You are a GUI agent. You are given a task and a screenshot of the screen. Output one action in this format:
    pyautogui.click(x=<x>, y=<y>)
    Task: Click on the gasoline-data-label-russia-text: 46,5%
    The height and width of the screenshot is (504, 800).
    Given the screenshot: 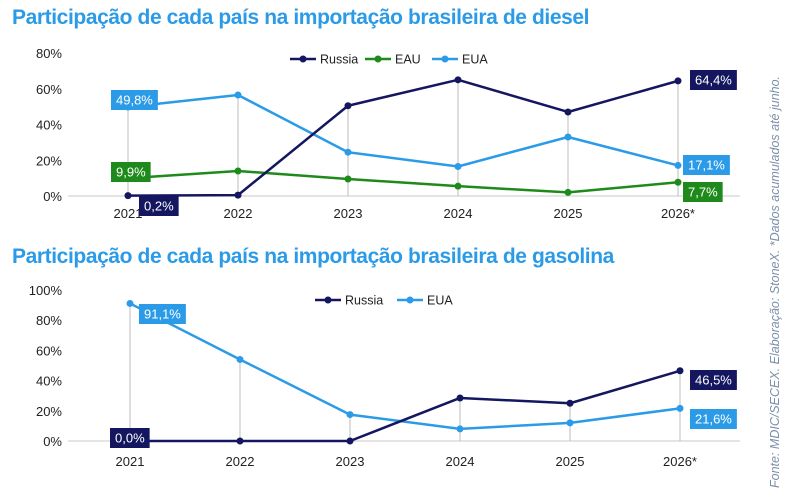 What is the action you would take?
    pyautogui.click(x=713, y=380)
    